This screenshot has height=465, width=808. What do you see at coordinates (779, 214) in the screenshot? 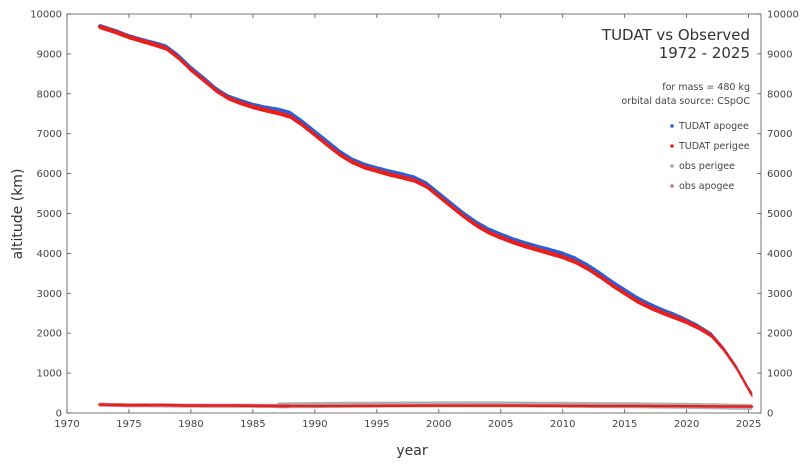
I see `y-tick-label-right: 5000` at bounding box center [779, 214].